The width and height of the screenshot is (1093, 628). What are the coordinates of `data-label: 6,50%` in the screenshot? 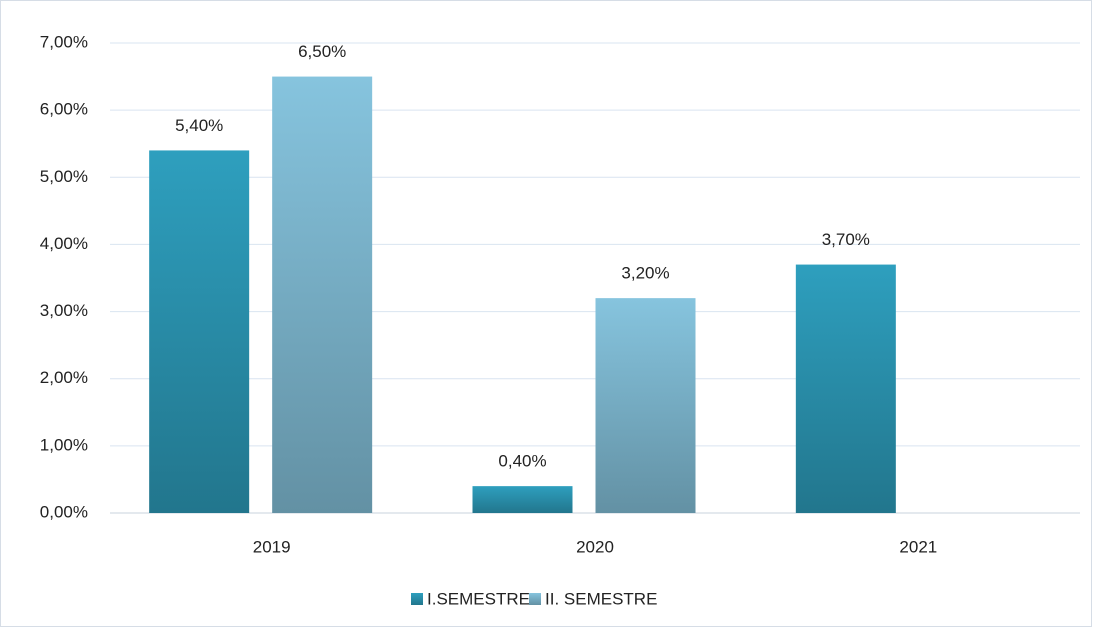 It's located at (322, 51).